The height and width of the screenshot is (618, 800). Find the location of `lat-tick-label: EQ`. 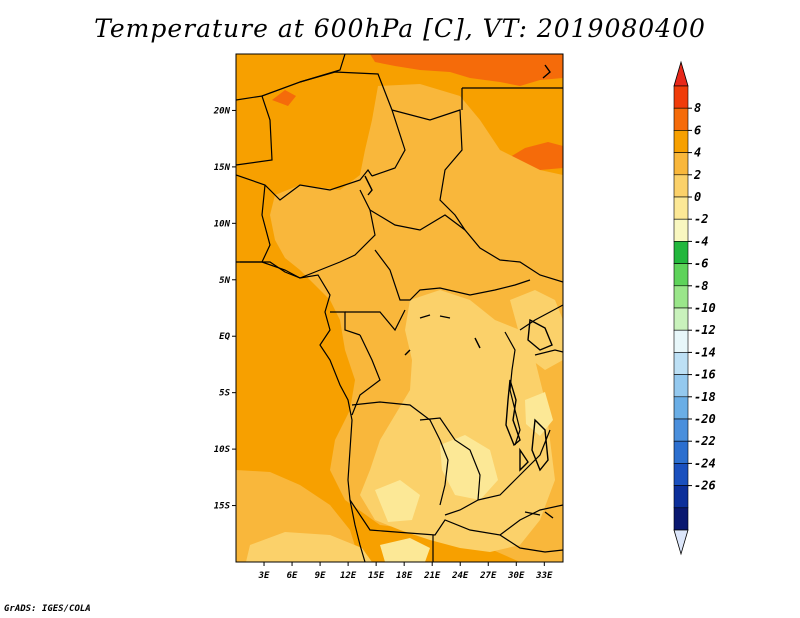

lat-tick-label: EQ is located at coordinates (224, 337).